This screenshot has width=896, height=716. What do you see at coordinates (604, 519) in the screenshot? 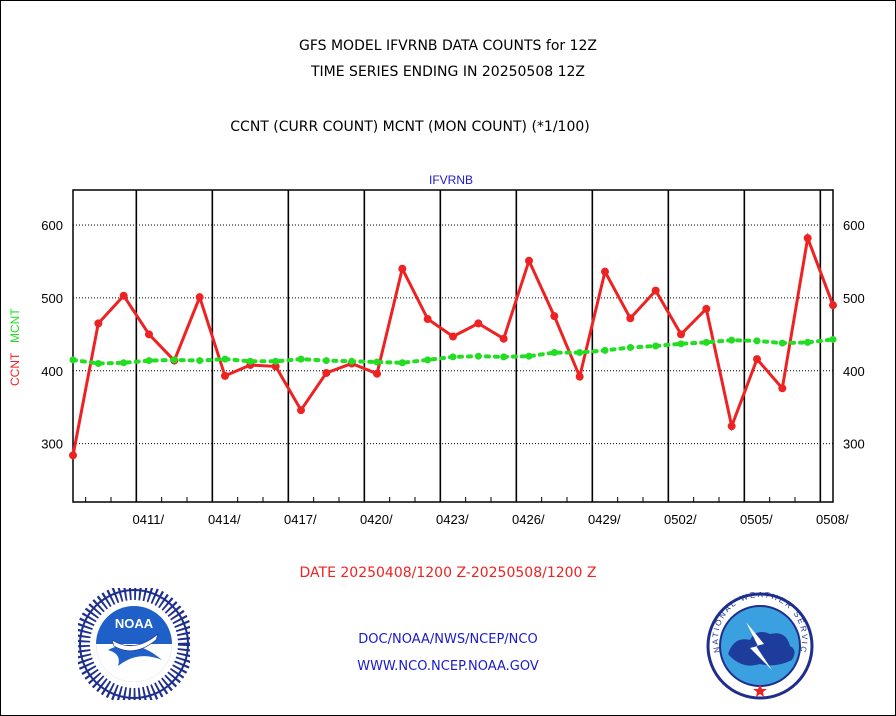
I see `x-tick-label: 0429/` at bounding box center [604, 519].